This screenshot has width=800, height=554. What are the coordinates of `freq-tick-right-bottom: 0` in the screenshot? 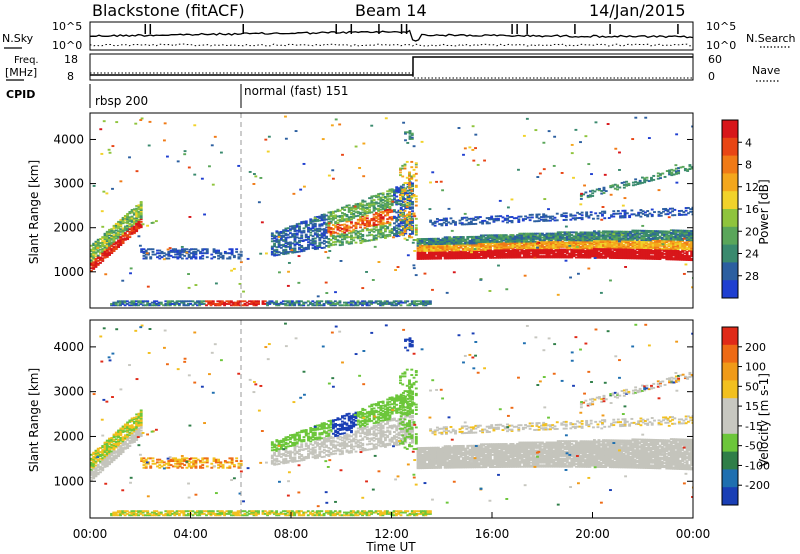 It's located at (711, 76).